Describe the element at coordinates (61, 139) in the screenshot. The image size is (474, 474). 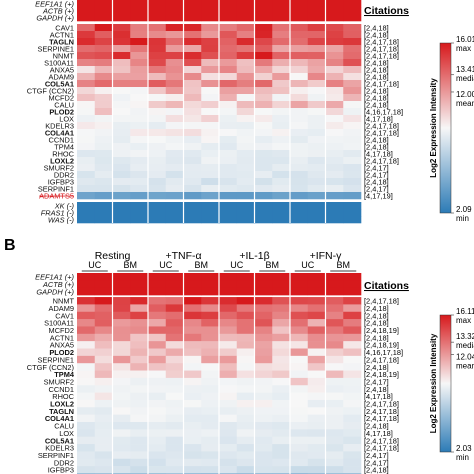
I see `gene-label: CCND1` at that location.